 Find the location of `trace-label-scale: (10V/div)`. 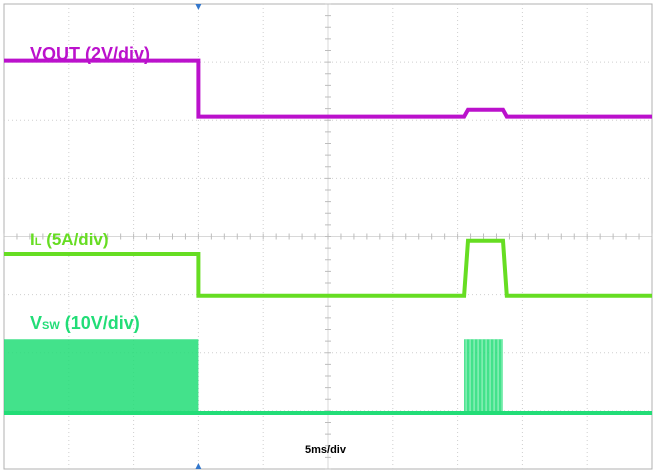

trace-label-scale: (10V/div) is located at coordinates (99, 323).